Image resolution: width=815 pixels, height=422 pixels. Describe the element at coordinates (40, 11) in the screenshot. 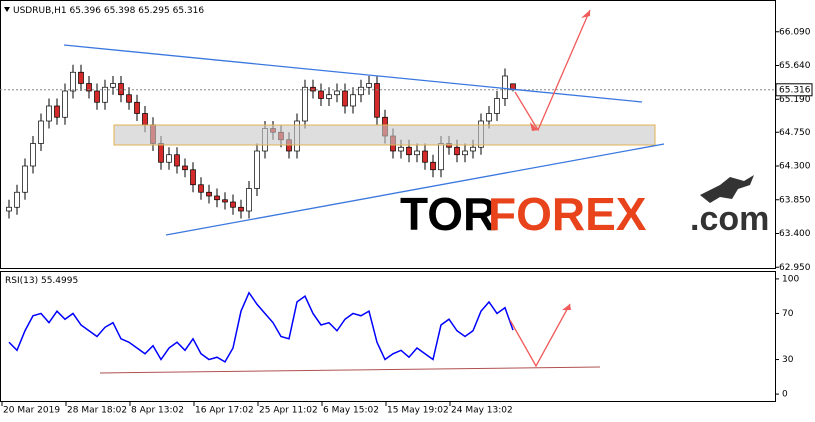

I see `symbol: USDRUB,H1` at that location.